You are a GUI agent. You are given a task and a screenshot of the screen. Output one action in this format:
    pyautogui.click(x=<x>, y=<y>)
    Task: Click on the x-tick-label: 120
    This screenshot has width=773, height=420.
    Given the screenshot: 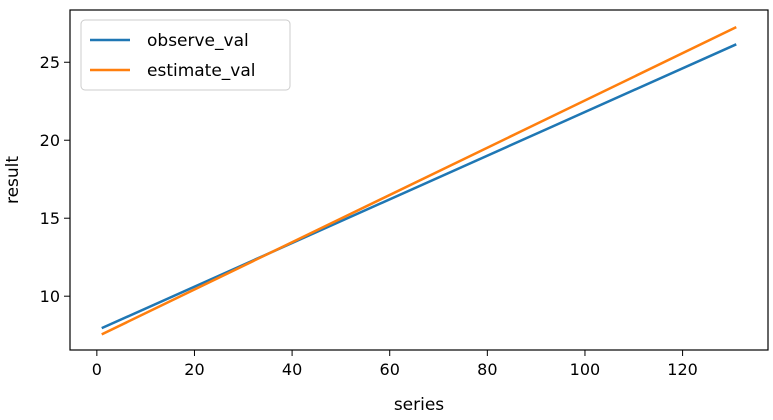 What is the action you would take?
    pyautogui.click(x=682, y=369)
    